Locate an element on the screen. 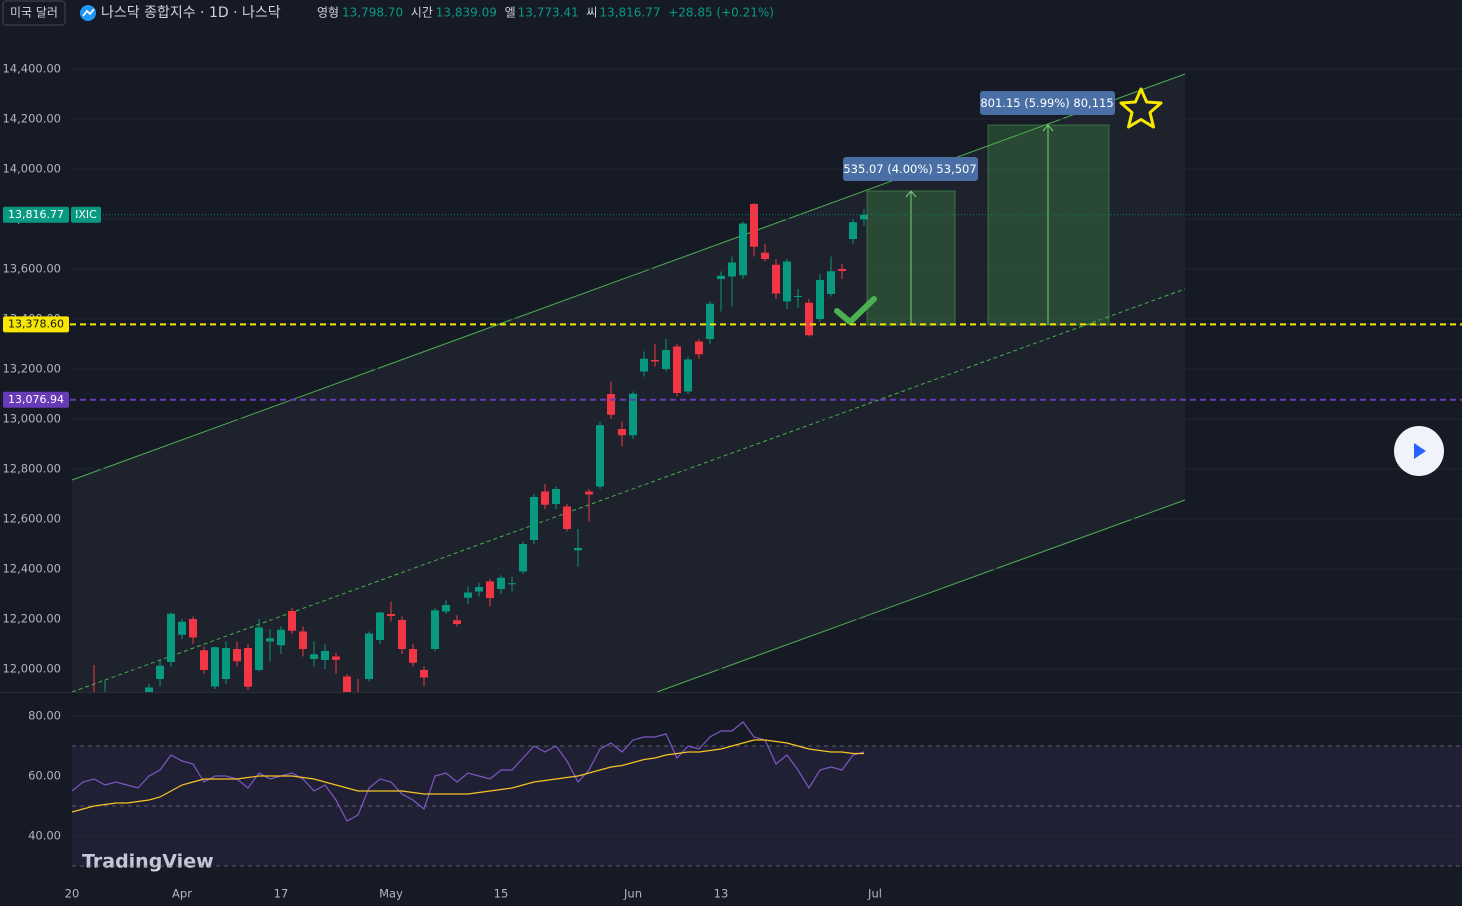 The image size is (1462, 906). y-tick-label: 60.00 is located at coordinates (44, 776).